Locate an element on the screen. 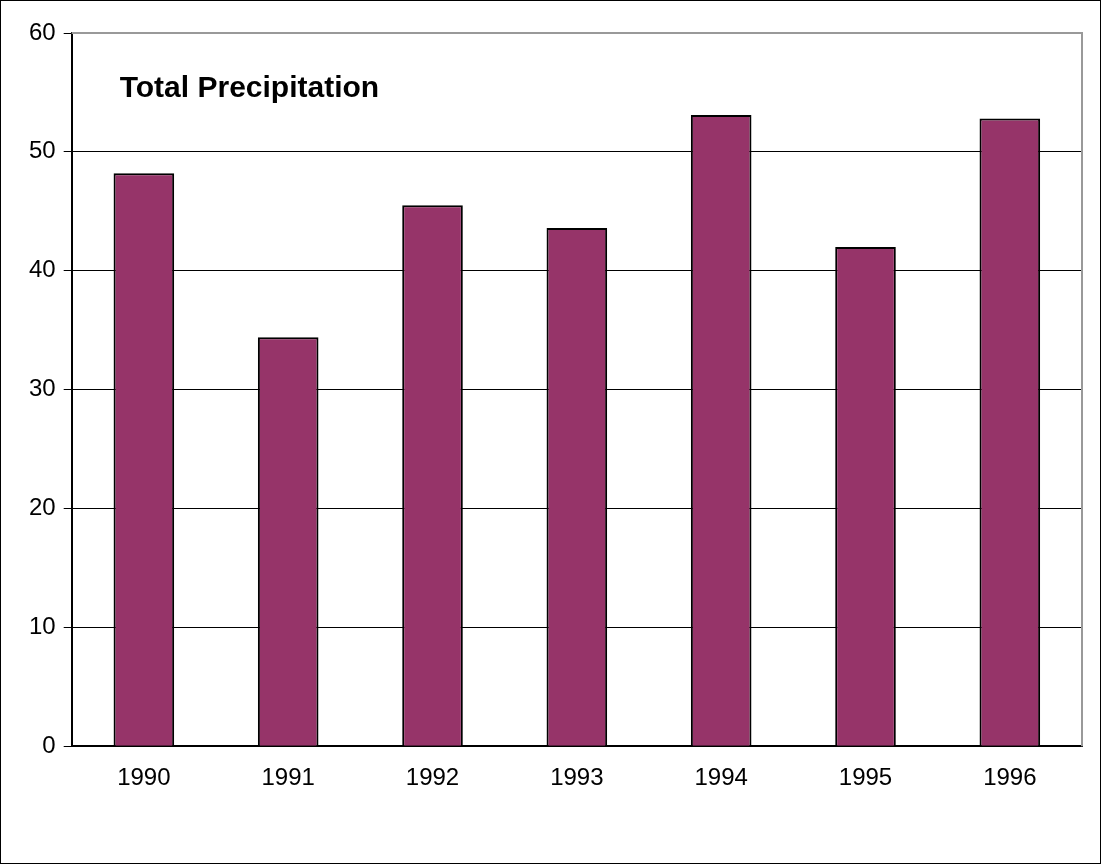 This screenshot has width=1101, height=864. x-tick-label: 1993 is located at coordinates (577, 777).